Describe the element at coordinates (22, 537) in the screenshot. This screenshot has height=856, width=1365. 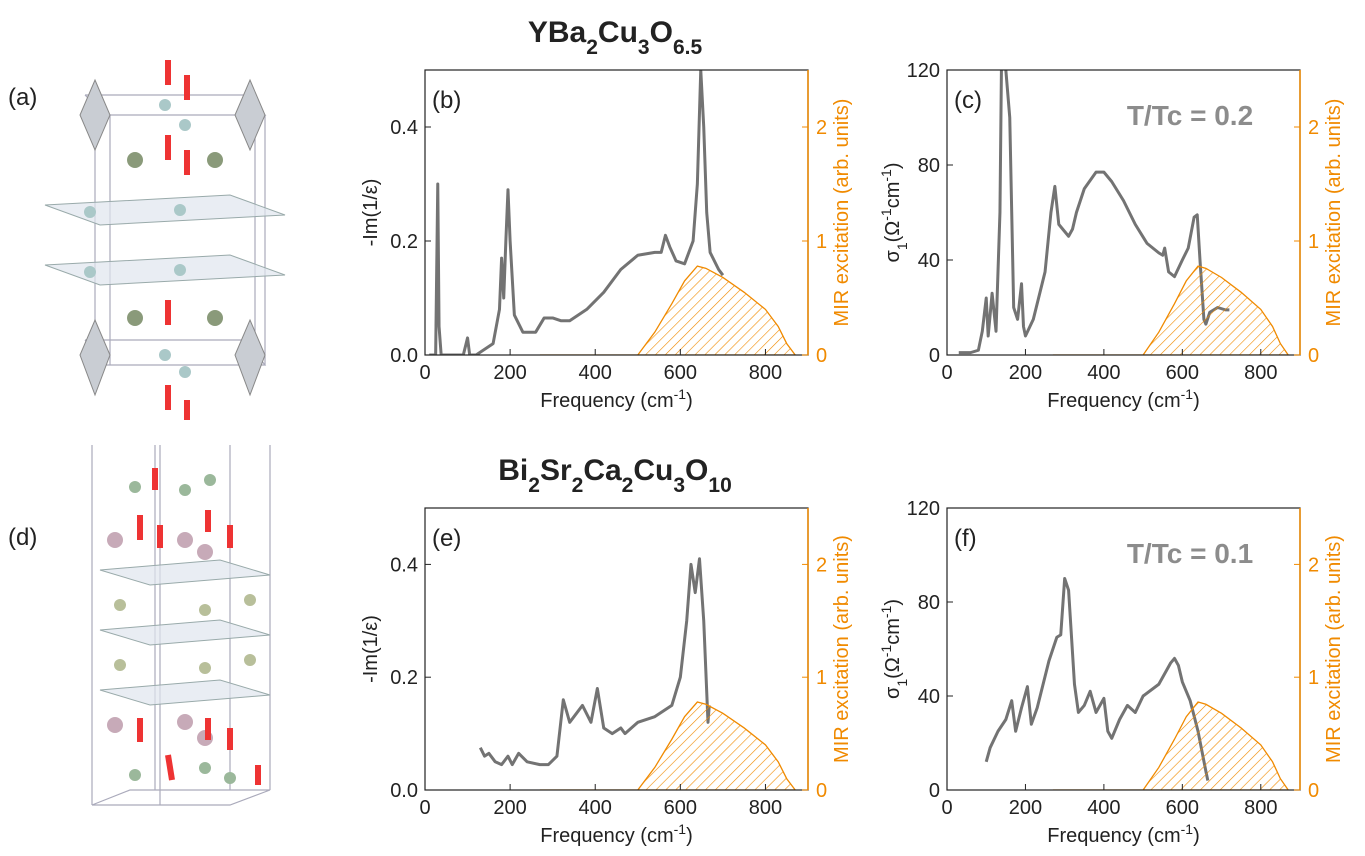
I see `structure-label: (d)` at that location.